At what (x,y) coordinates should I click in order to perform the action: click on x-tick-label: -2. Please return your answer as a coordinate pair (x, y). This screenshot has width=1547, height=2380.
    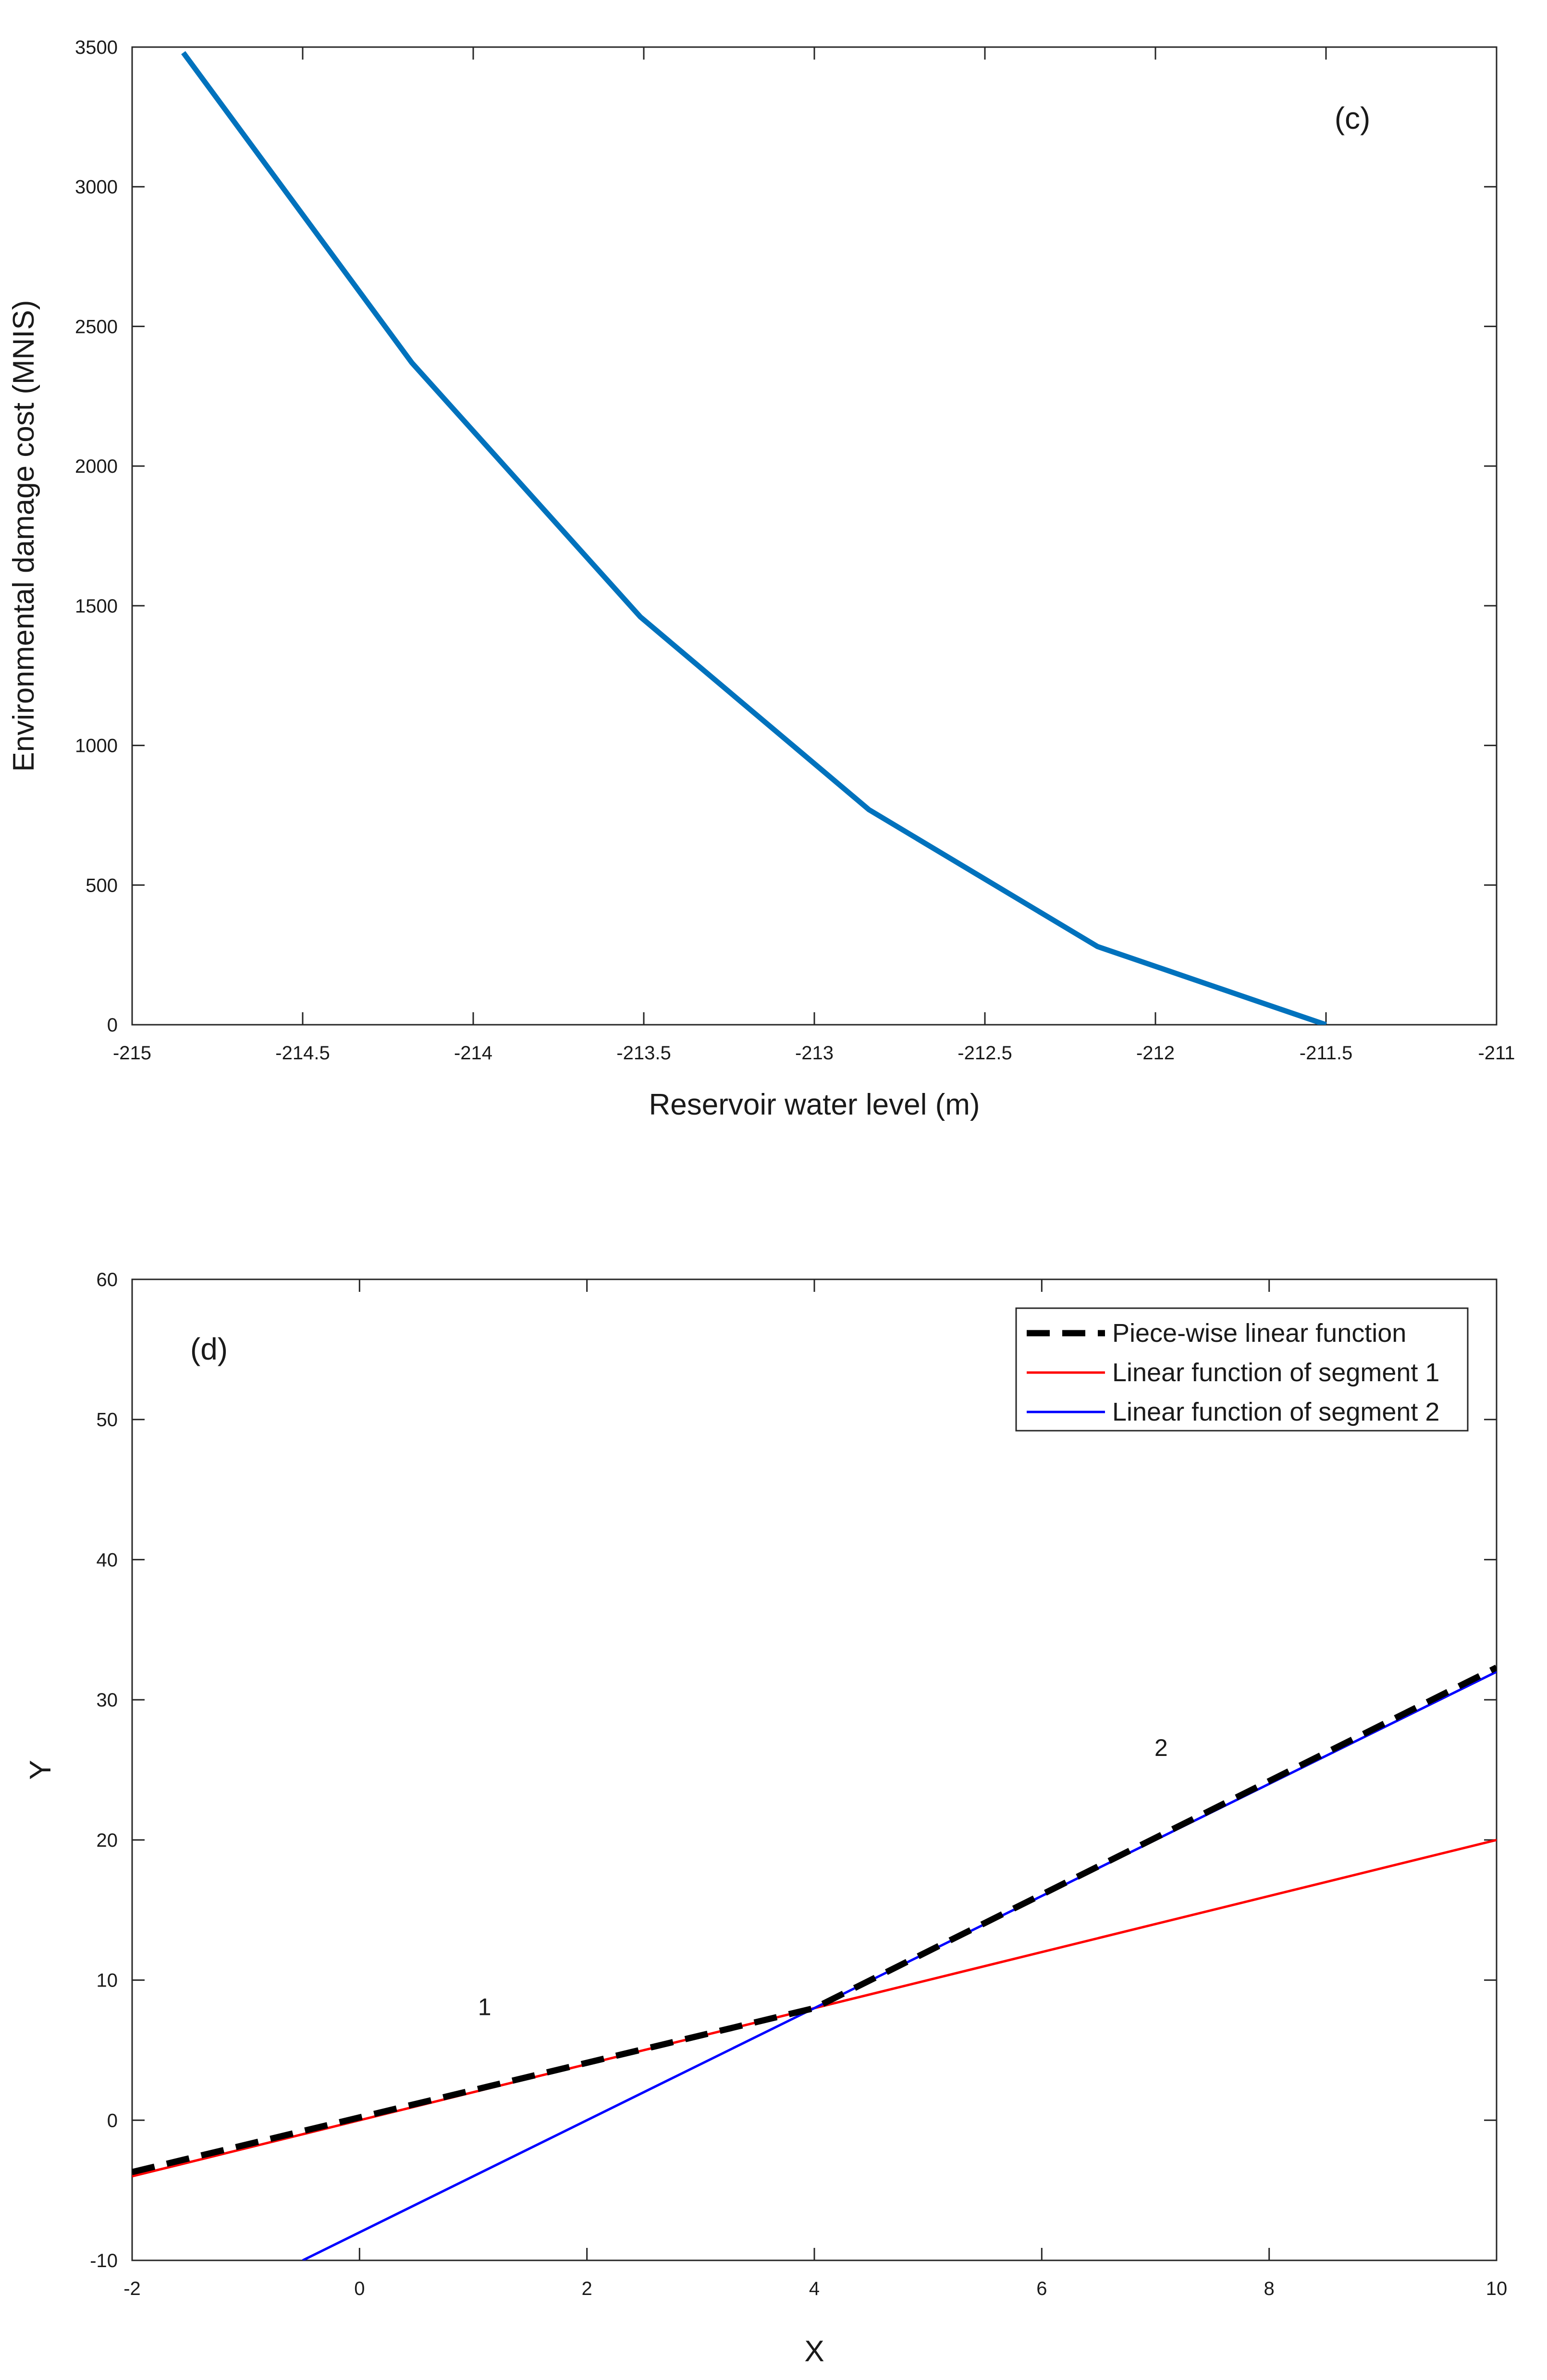
    Looking at the image, I should click on (132, 2288).